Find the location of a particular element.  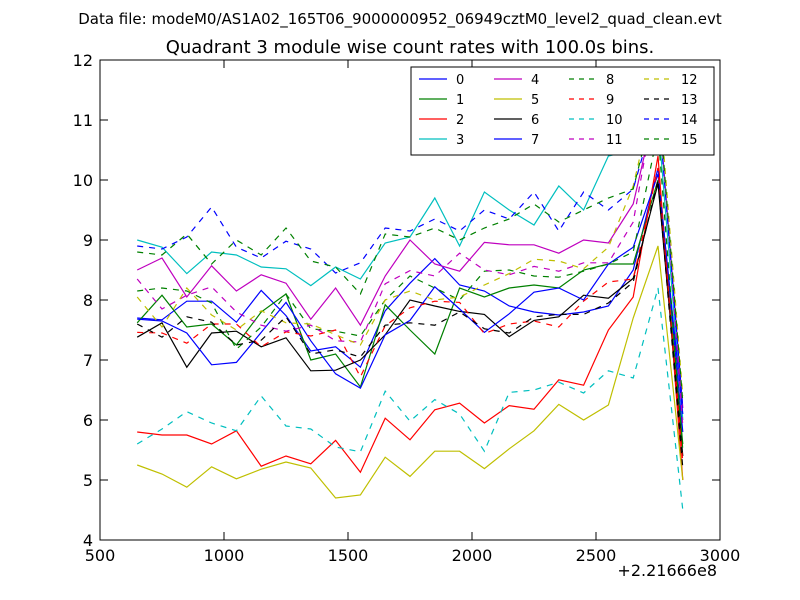

x-tick-label: 3000 is located at coordinates (720, 555).